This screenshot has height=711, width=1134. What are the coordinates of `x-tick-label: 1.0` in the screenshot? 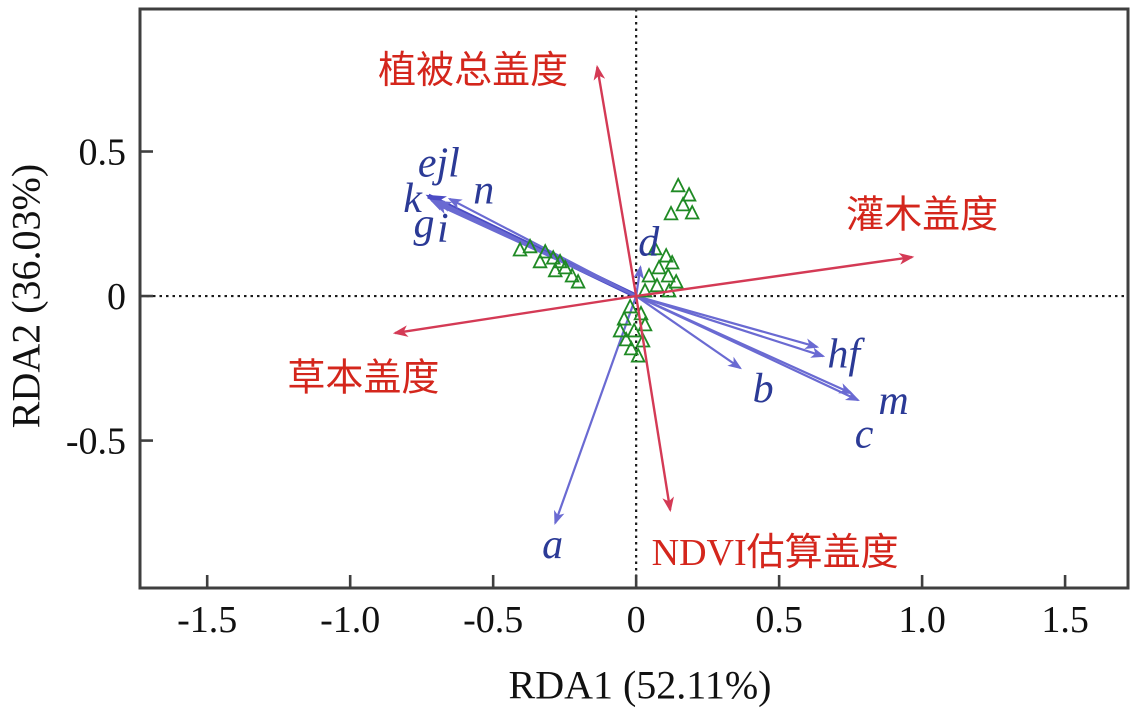 It's located at (922, 620).